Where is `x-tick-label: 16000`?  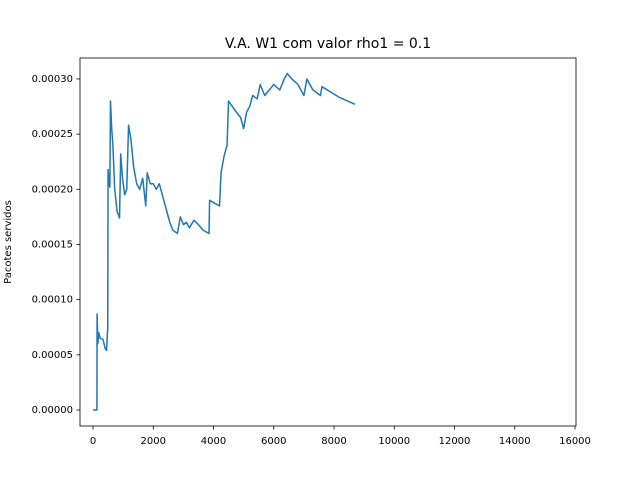 x-tick-label: 16000 is located at coordinates (575, 441).